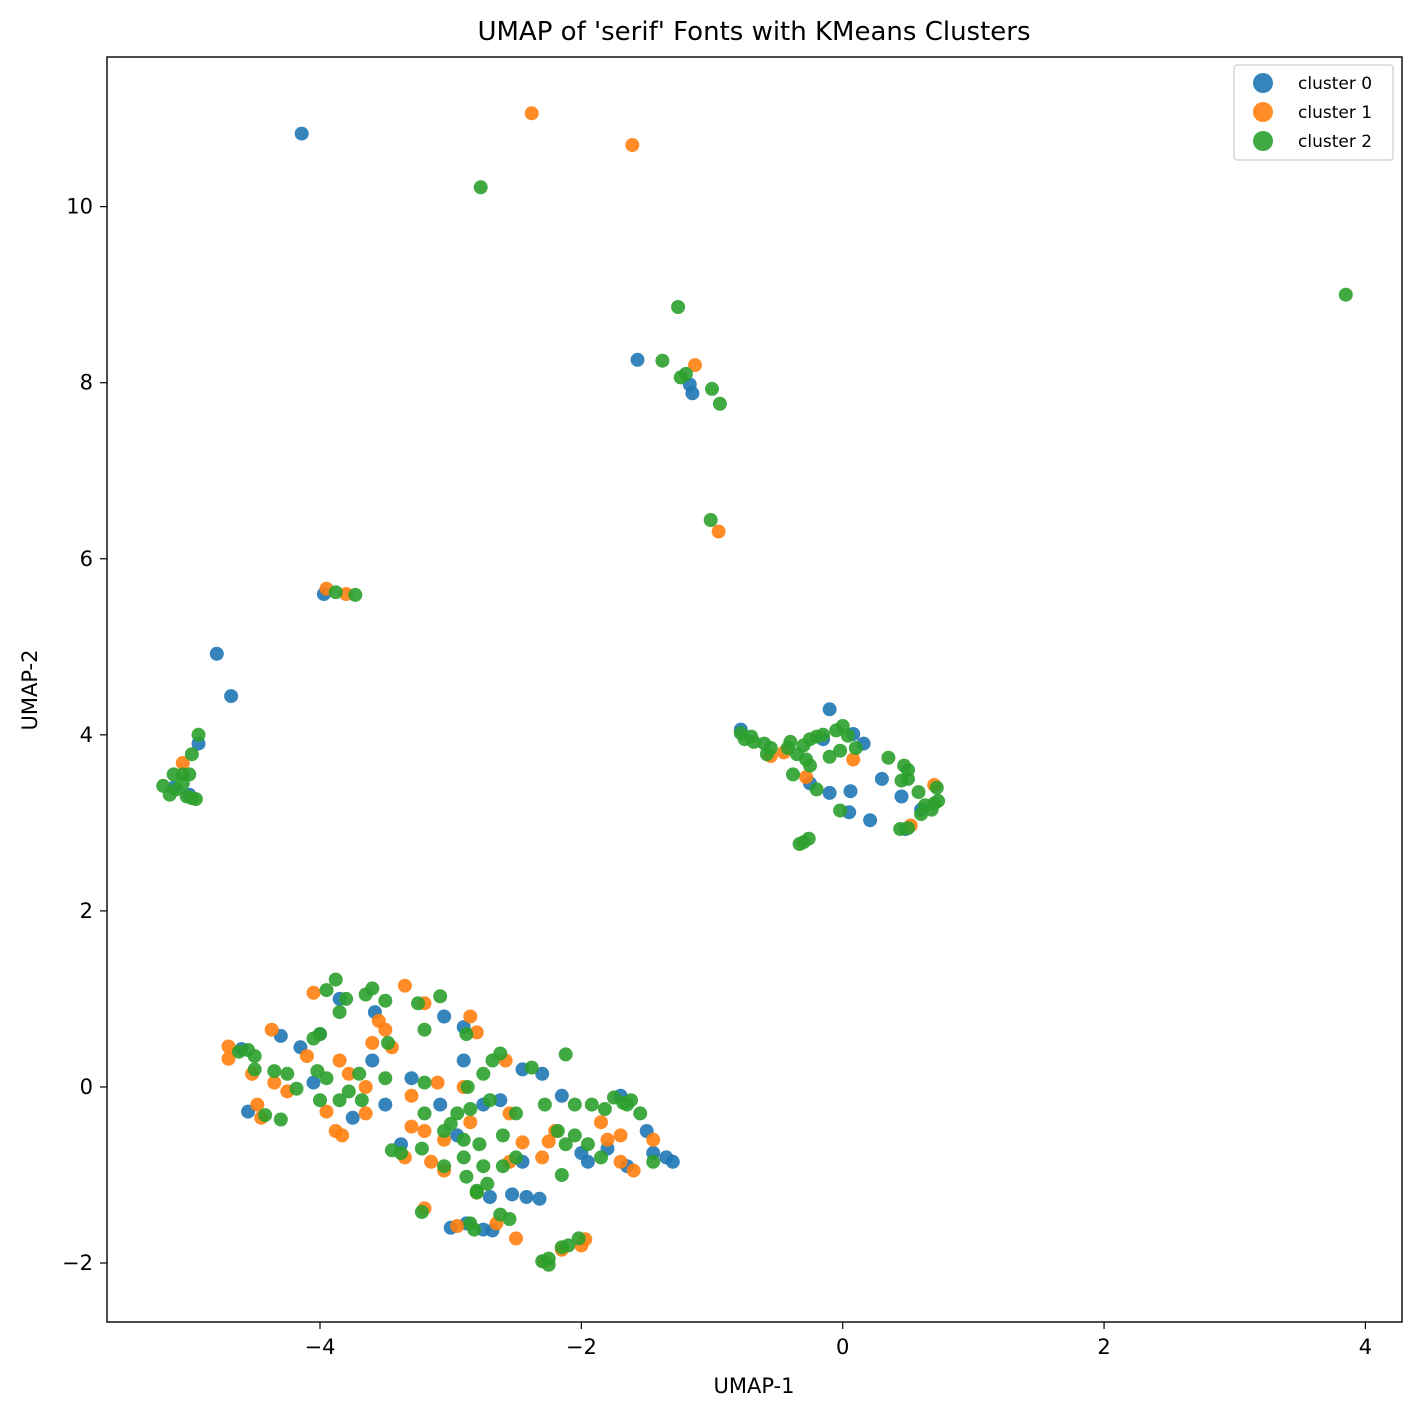 This screenshot has width=1421, height=1417. What do you see at coordinates (1335, 142) in the screenshot?
I see `legend-label: cluster 2` at bounding box center [1335, 142].